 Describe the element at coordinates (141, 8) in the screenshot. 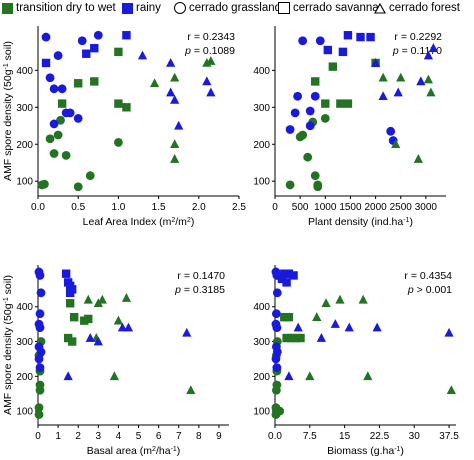

I see `legend-rainy: rainy` at that location.